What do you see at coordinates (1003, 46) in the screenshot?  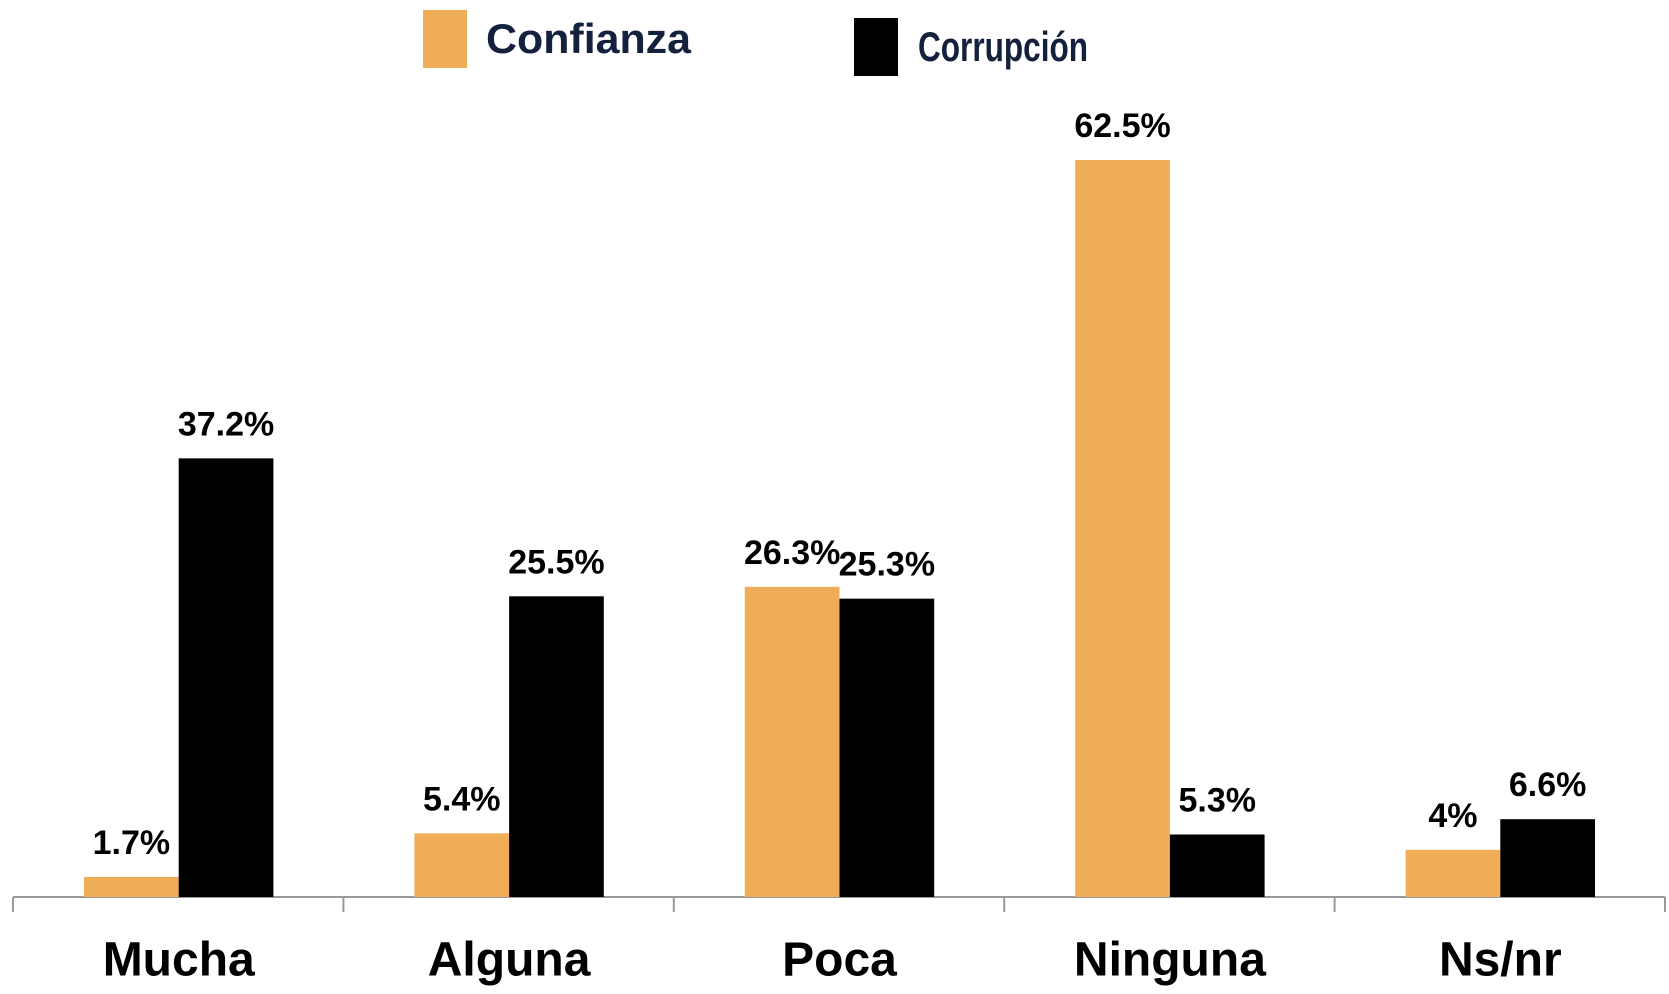 I see `legend-label: Corrupción` at bounding box center [1003, 46].